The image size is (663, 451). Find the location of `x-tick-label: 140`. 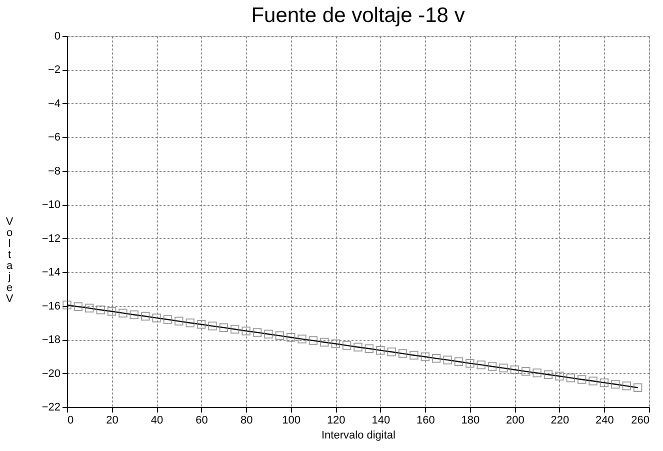

x-tick-label: 140 is located at coordinates (381, 420).